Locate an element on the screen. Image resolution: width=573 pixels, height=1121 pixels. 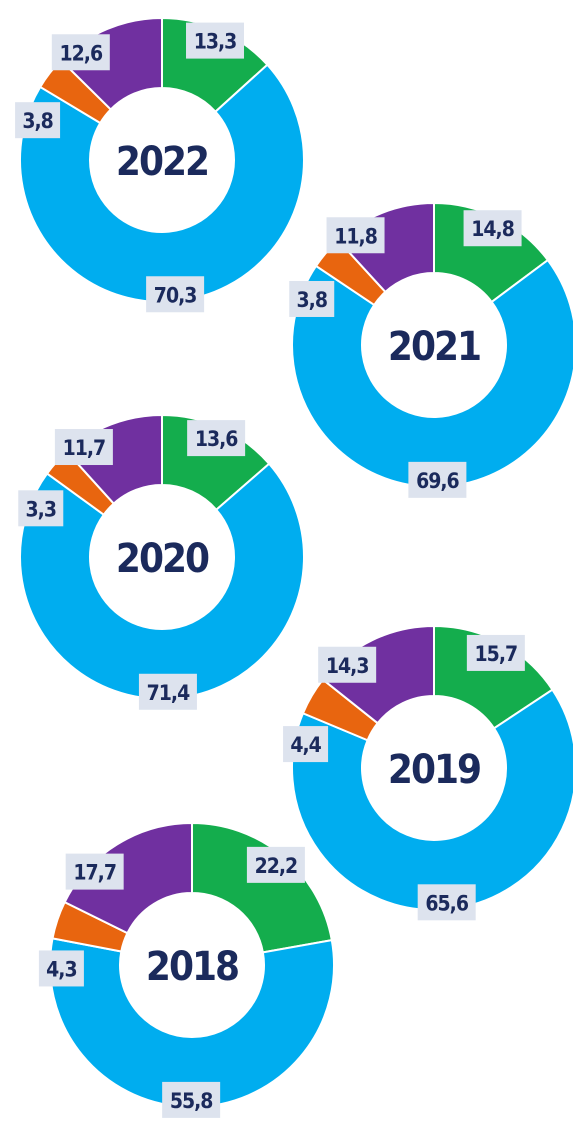
donut: 2019 15,7 65,6 4,4 14,3 is located at coordinates (428, 772).